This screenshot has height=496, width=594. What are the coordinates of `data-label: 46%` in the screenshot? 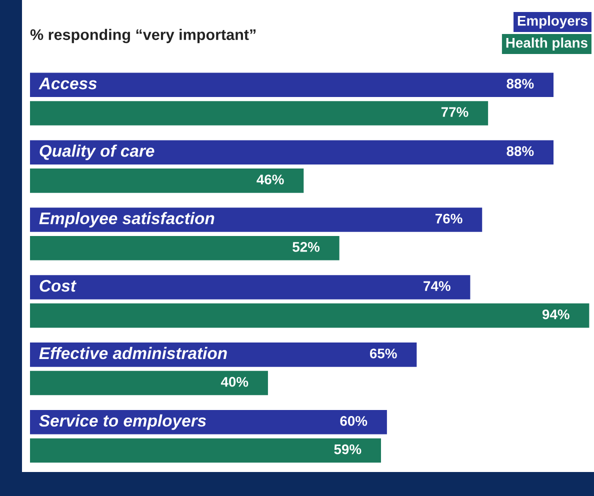 It's located at (270, 179).